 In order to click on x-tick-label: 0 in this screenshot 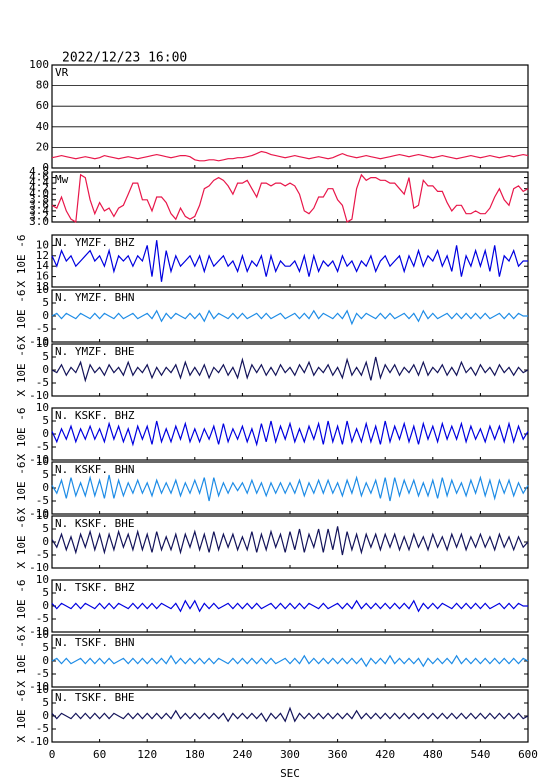, I will do `click(52, 754)`.